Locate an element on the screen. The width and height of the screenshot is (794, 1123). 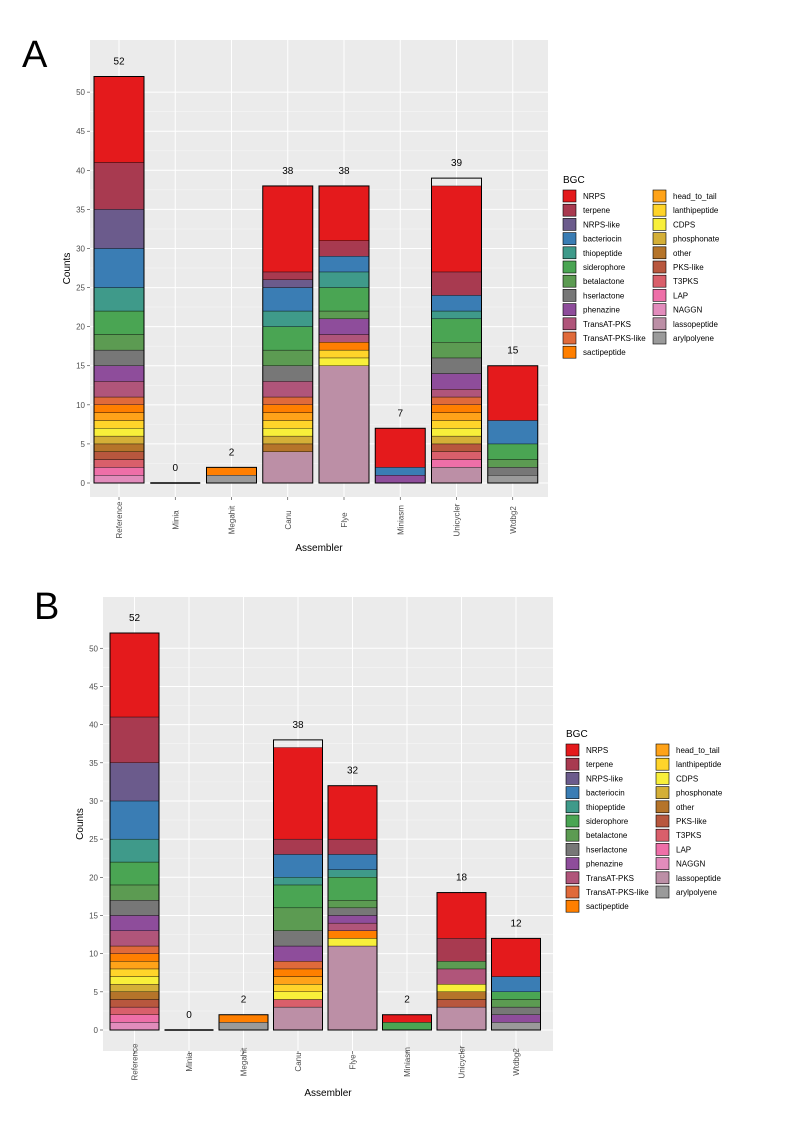
chart-b-bar-segment-naggn is located at coordinates (134, 1026).